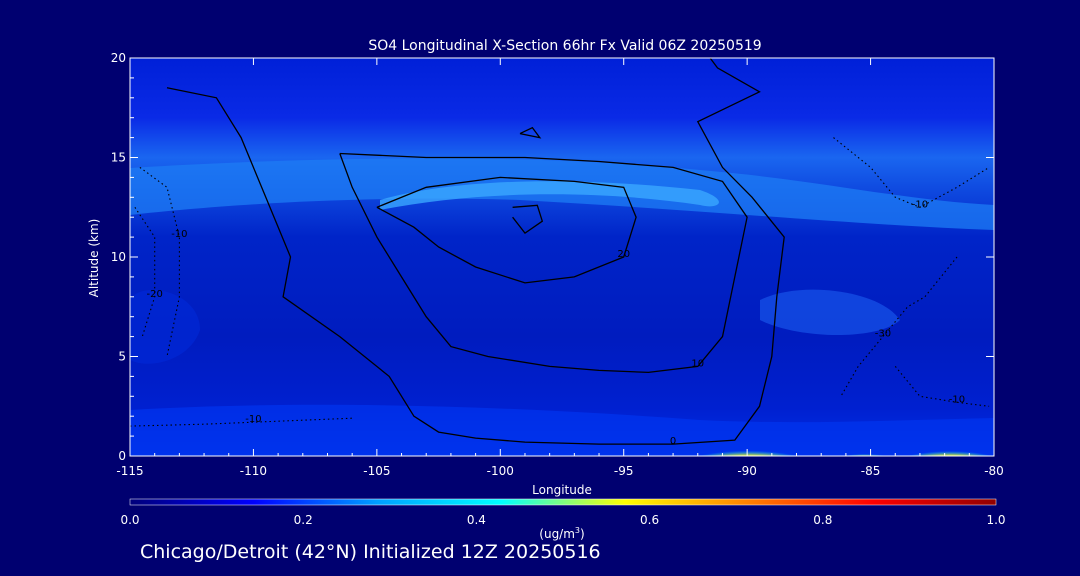  What do you see at coordinates (94, 258) in the screenshot?
I see `y-axis-label: Altitude (km)` at bounding box center [94, 258].